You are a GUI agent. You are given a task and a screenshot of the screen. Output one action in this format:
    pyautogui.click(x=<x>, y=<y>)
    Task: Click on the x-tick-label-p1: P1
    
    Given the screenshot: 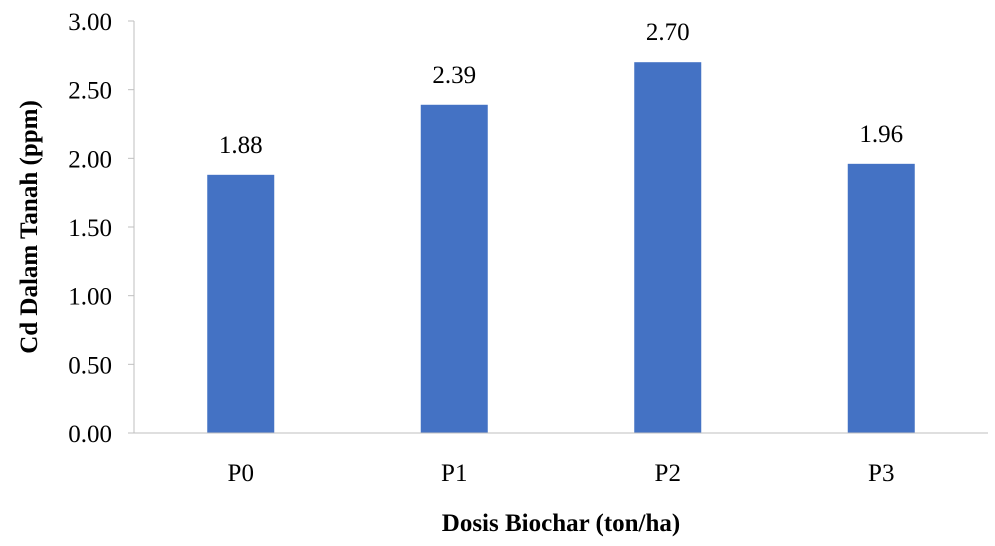 What is the action you would take?
    pyautogui.click(x=454, y=473)
    